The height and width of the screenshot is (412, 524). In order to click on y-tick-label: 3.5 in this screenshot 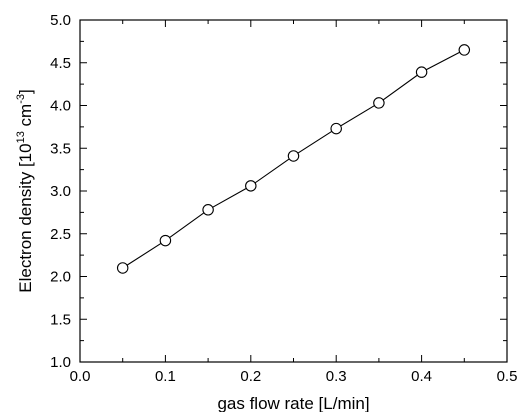, I will do `click(60, 148)`.